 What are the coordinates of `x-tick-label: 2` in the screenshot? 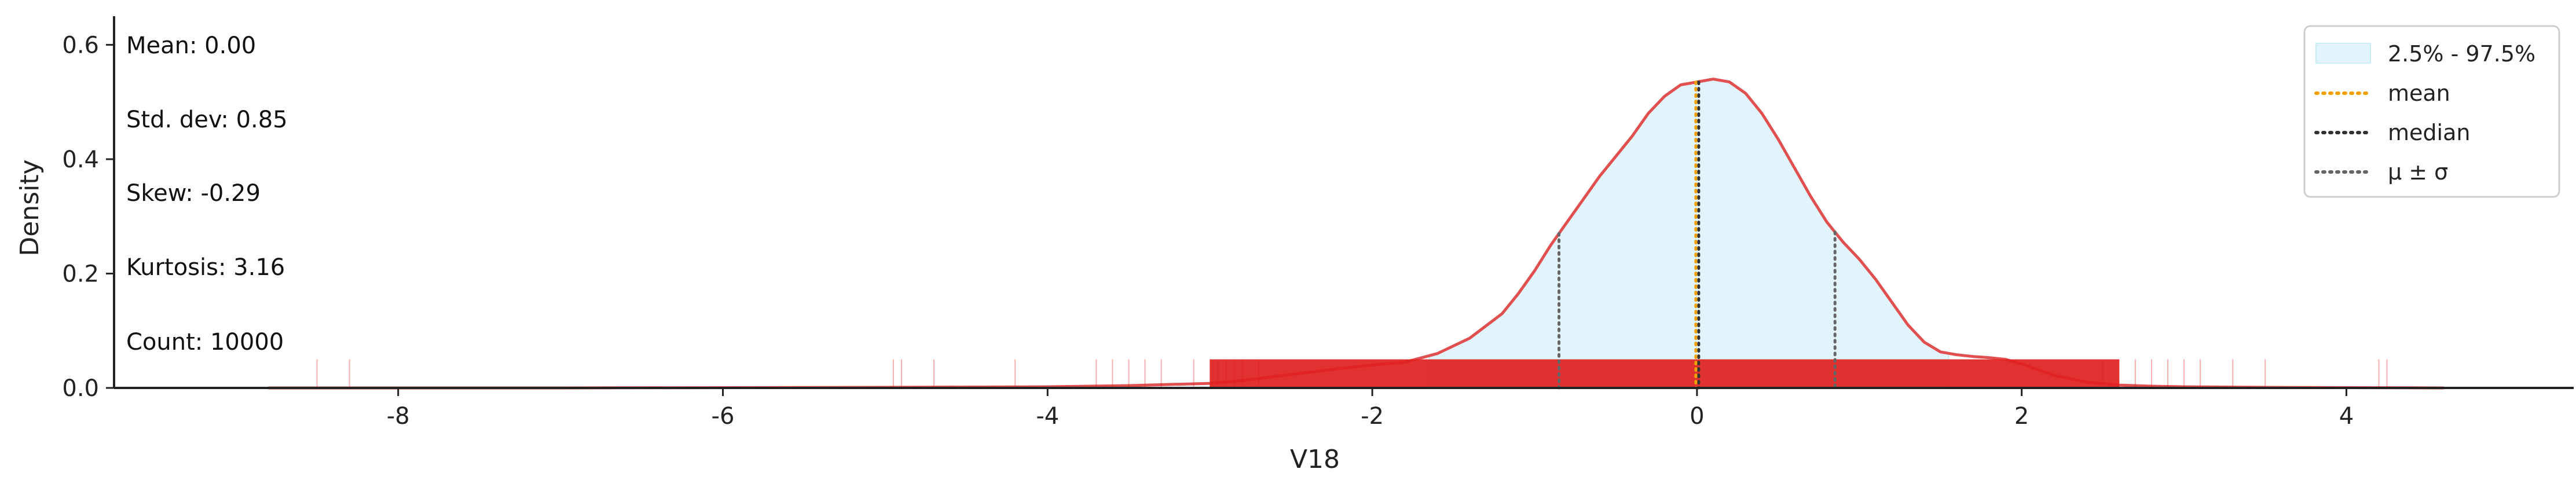 It's located at (2021, 417).